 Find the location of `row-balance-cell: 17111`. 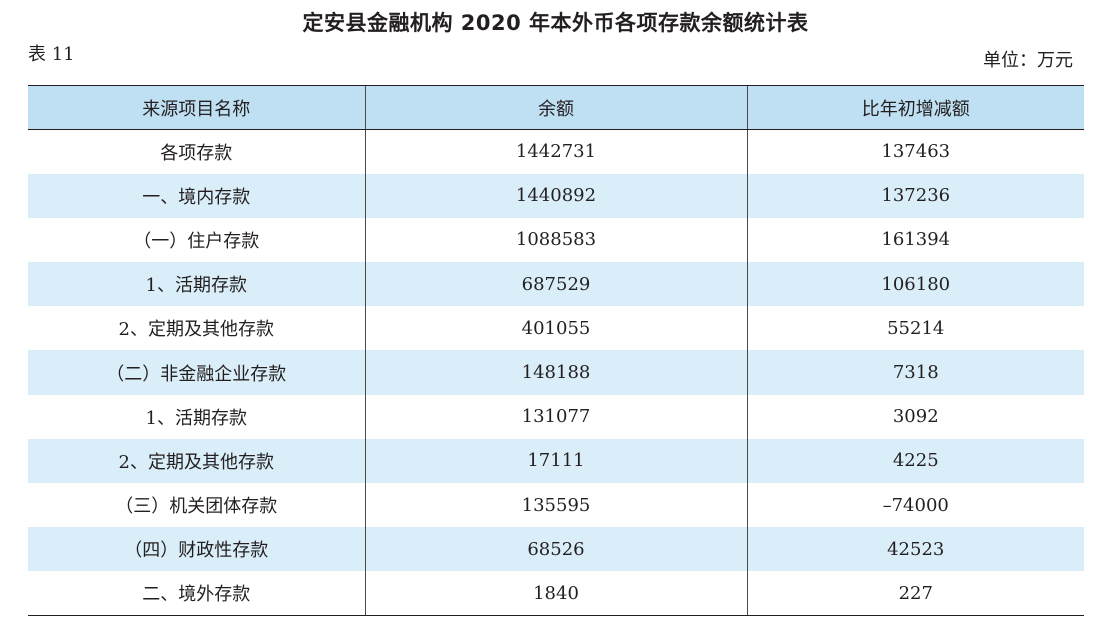

row-balance-cell: 17111 is located at coordinates (555, 460).